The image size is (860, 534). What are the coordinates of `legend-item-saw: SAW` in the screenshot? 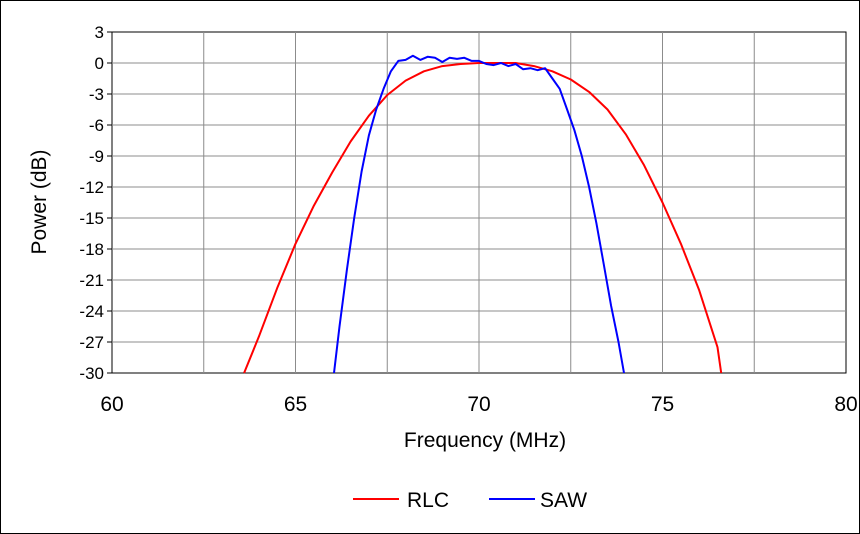 It's located at (538, 500).